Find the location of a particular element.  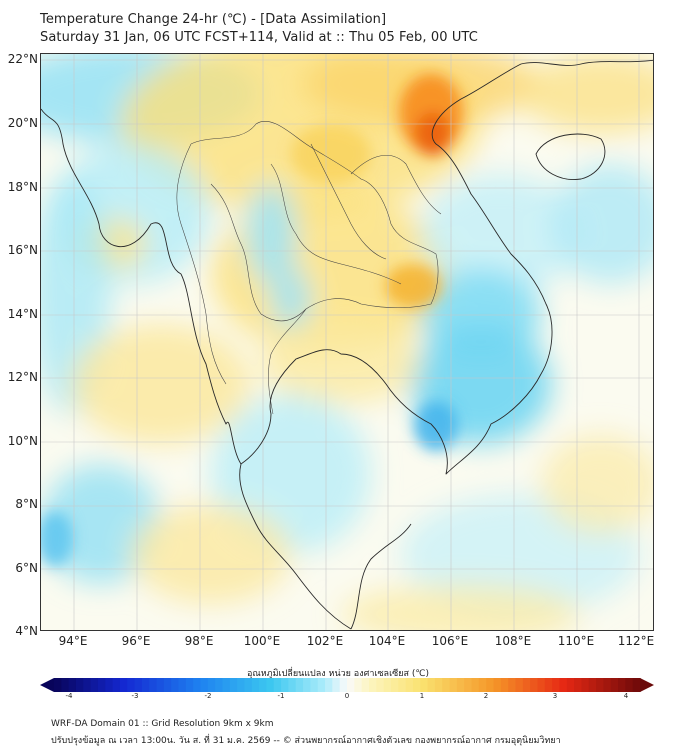

lon-label-108e: 108°E is located at coordinates (513, 641).